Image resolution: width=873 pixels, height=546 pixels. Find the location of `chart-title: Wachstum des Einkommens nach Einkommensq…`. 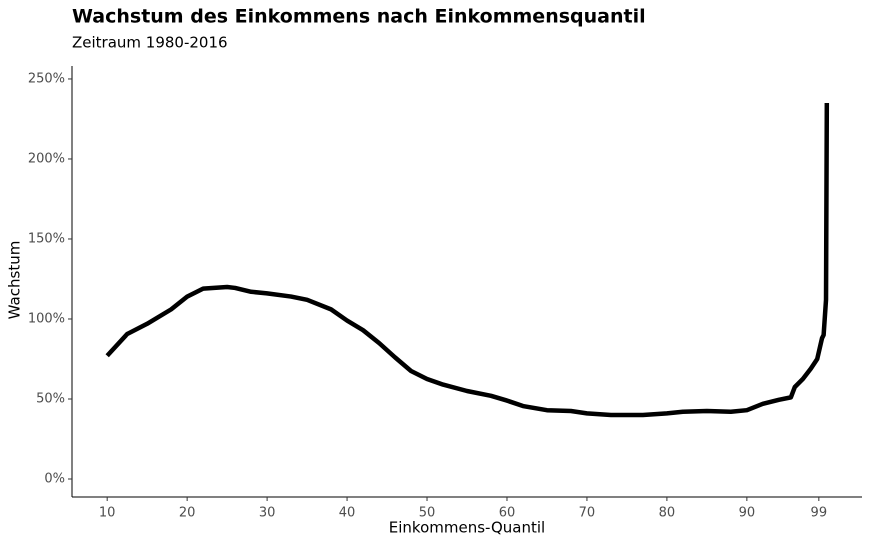

chart-title: Wachstum des Einkommens nach Einkommensq… is located at coordinates (359, 17).